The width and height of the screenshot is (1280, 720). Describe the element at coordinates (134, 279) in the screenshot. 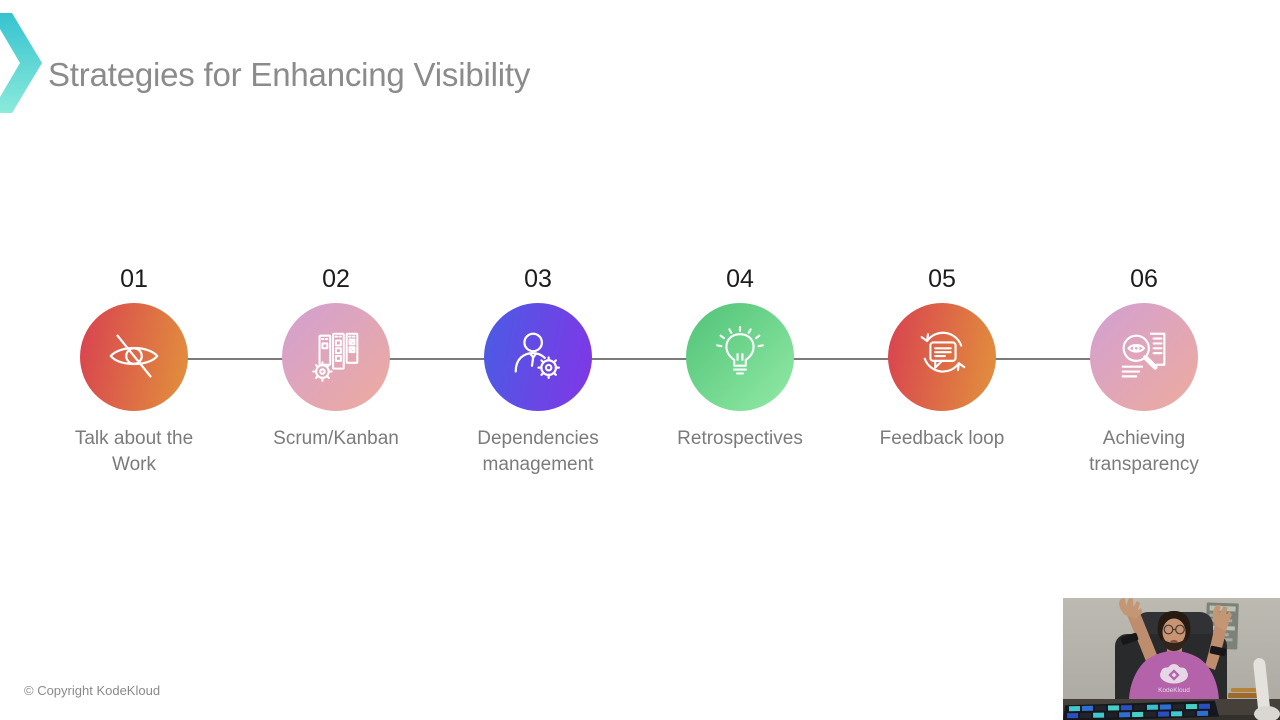

I see `step-number: 01` at that location.